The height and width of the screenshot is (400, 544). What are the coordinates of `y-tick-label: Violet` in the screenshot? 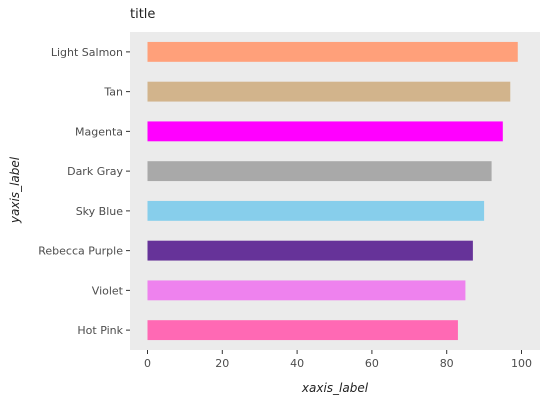 It's located at (108, 290).